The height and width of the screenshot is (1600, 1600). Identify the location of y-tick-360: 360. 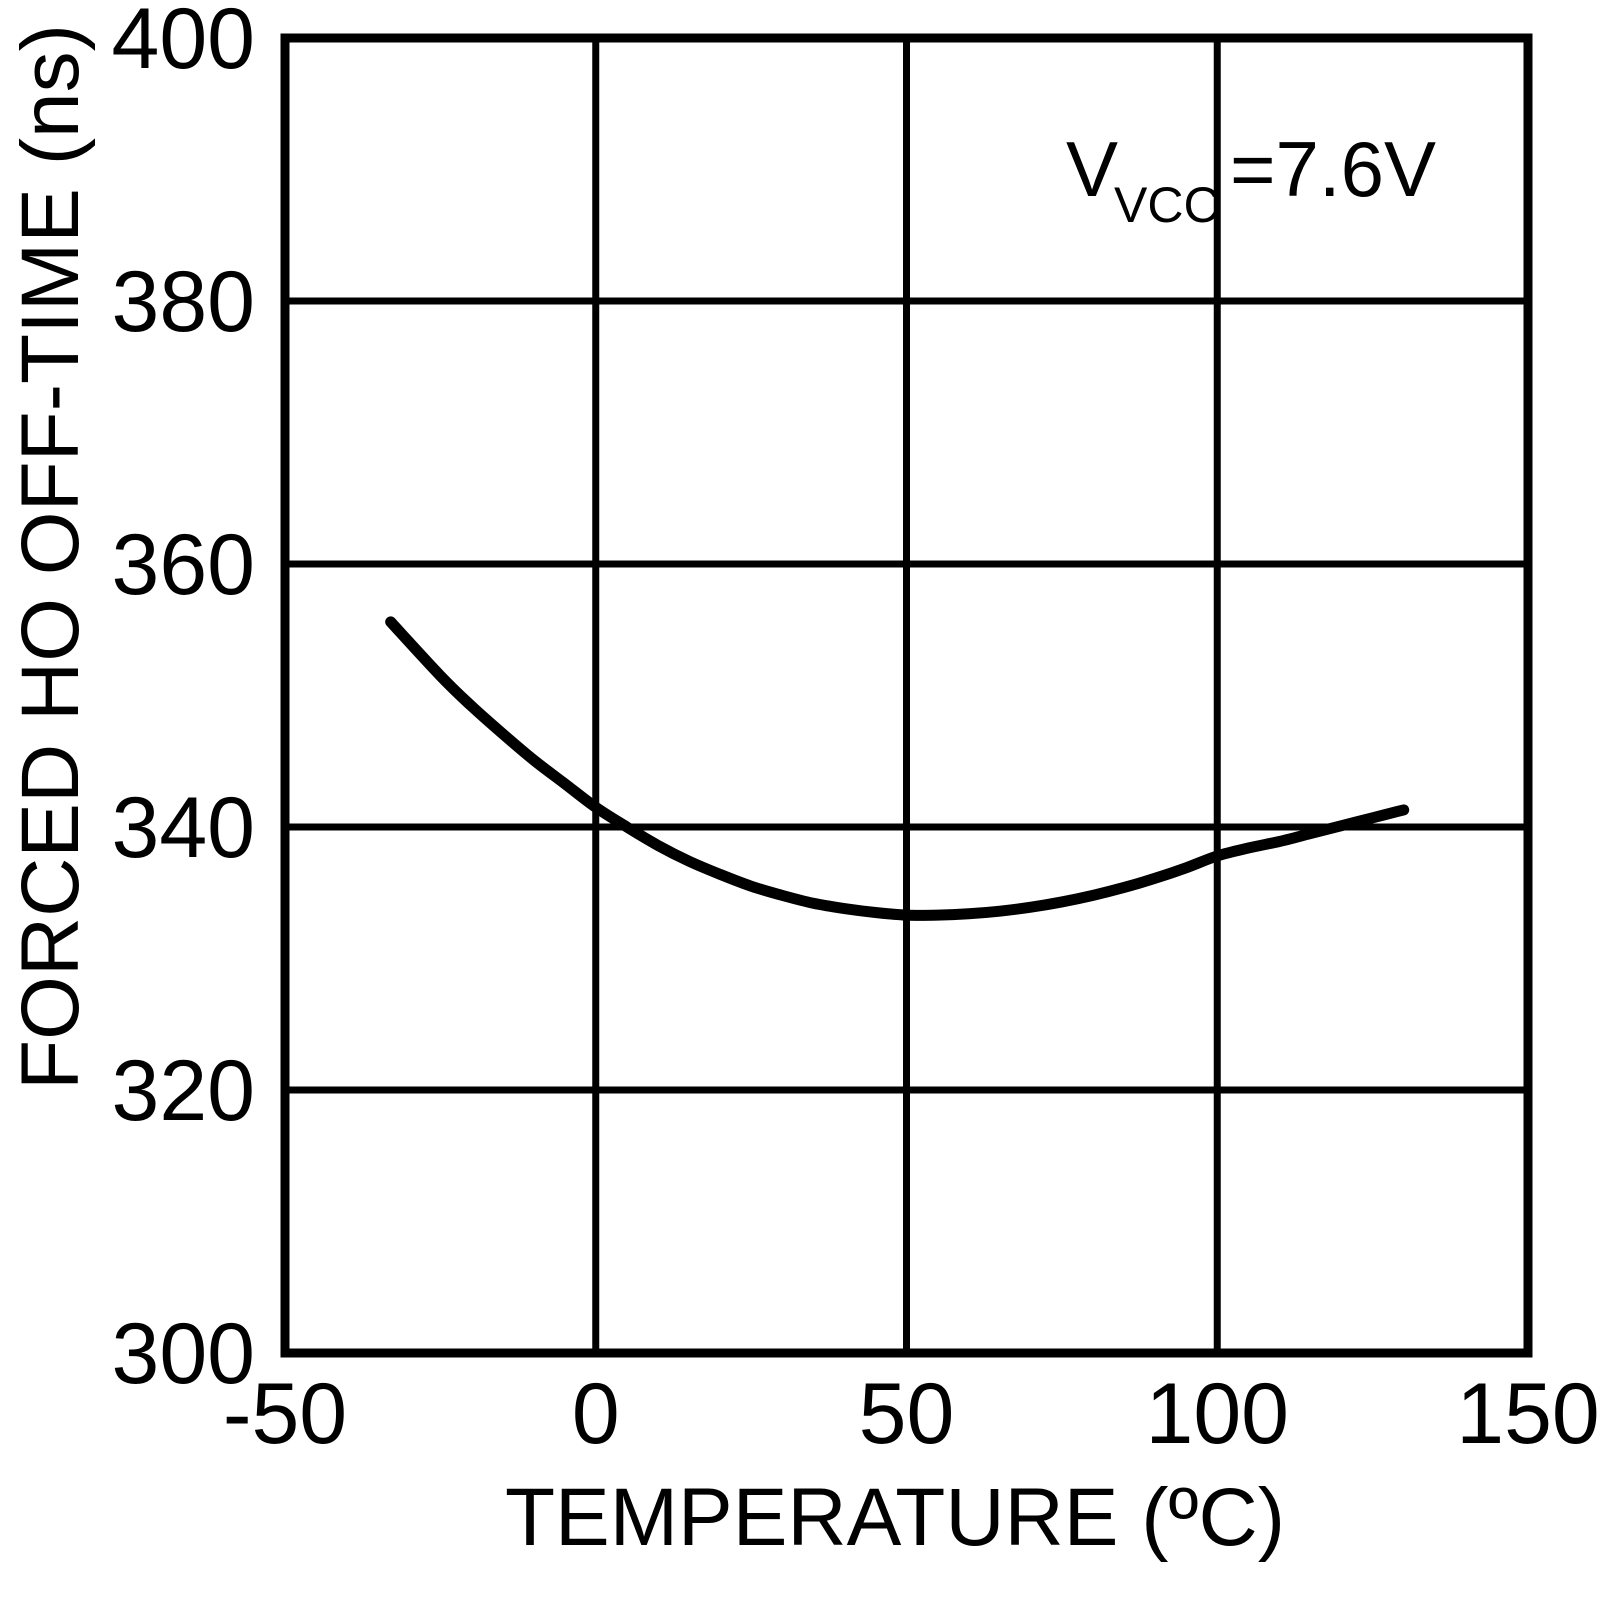
(184, 565).